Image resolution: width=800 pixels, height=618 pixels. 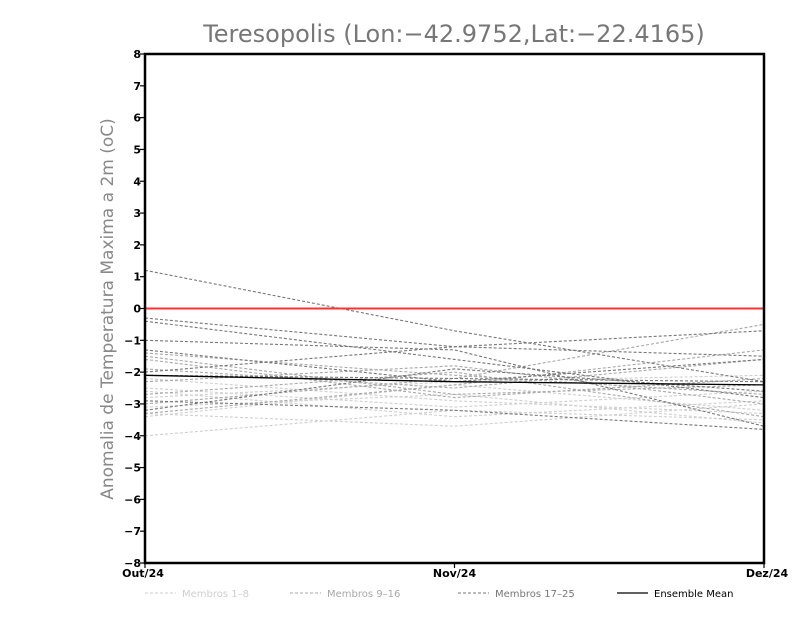 What do you see at coordinates (535, 594) in the screenshot?
I see `legend-label-3: Membros 17–25` at bounding box center [535, 594].